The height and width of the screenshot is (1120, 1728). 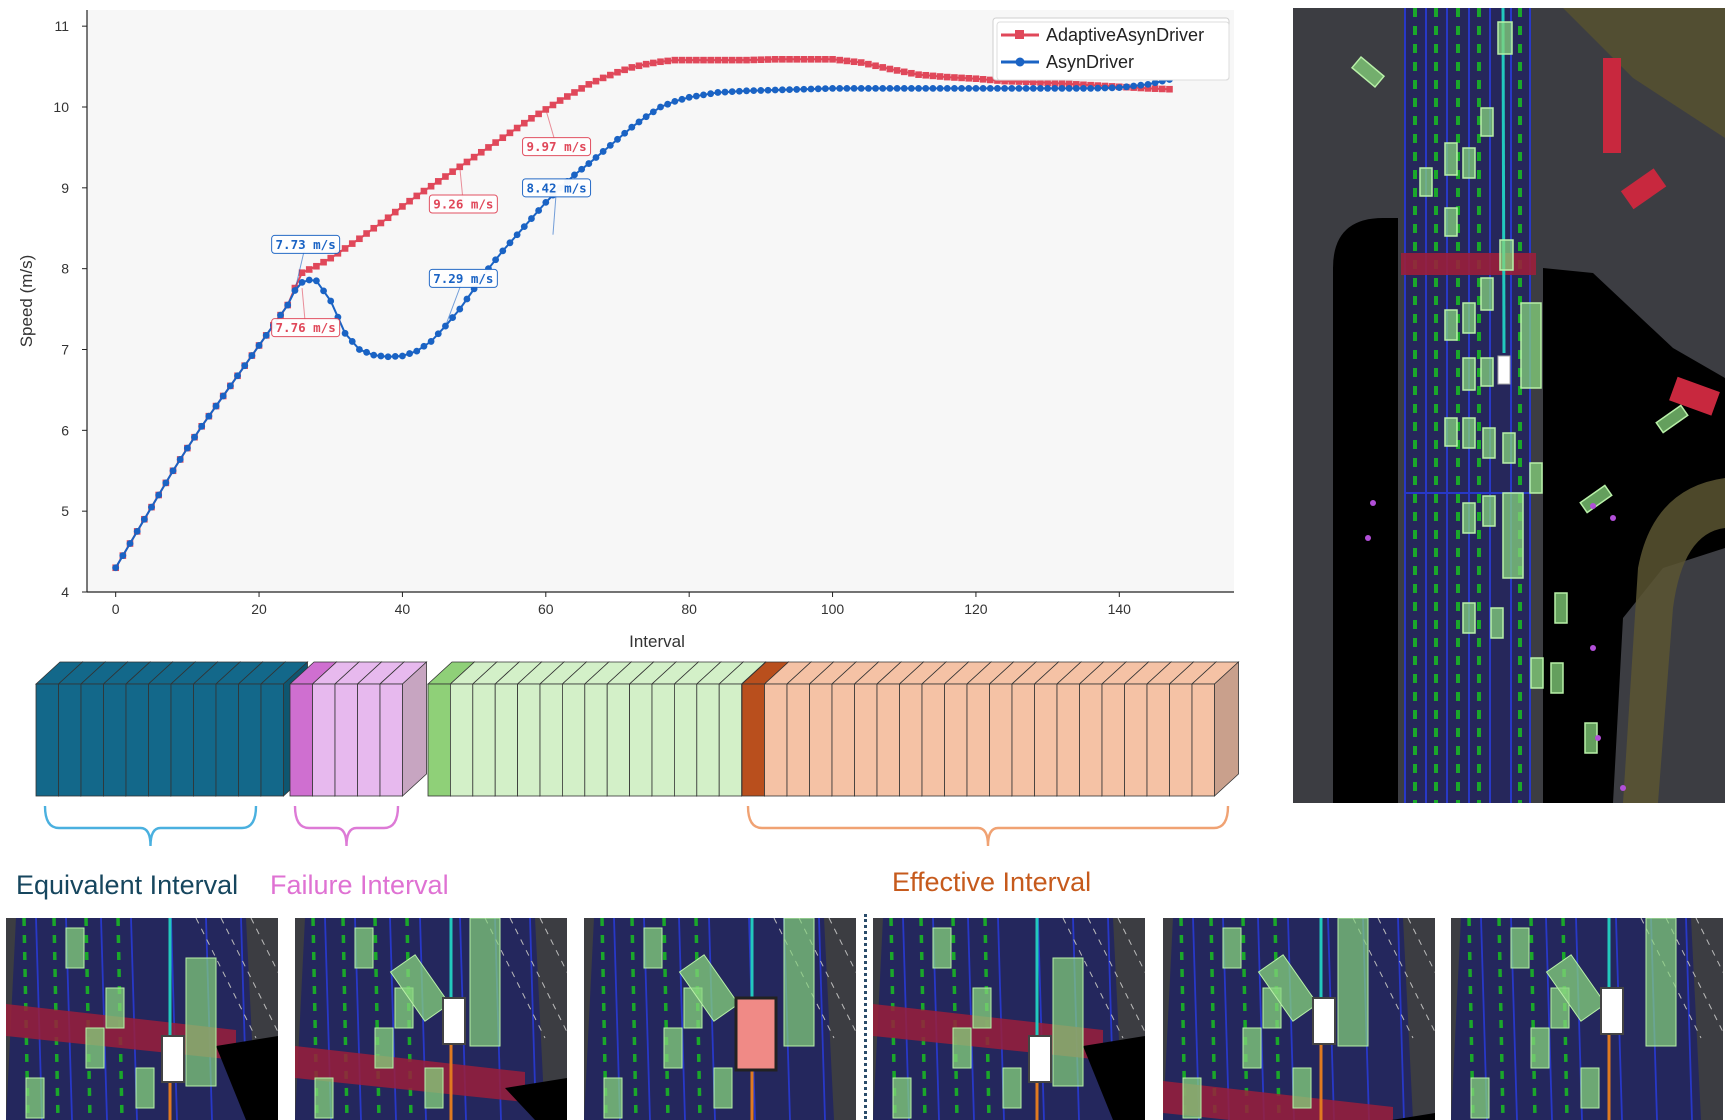 I want to click on y-tick-label: 7, so click(x=65, y=350).